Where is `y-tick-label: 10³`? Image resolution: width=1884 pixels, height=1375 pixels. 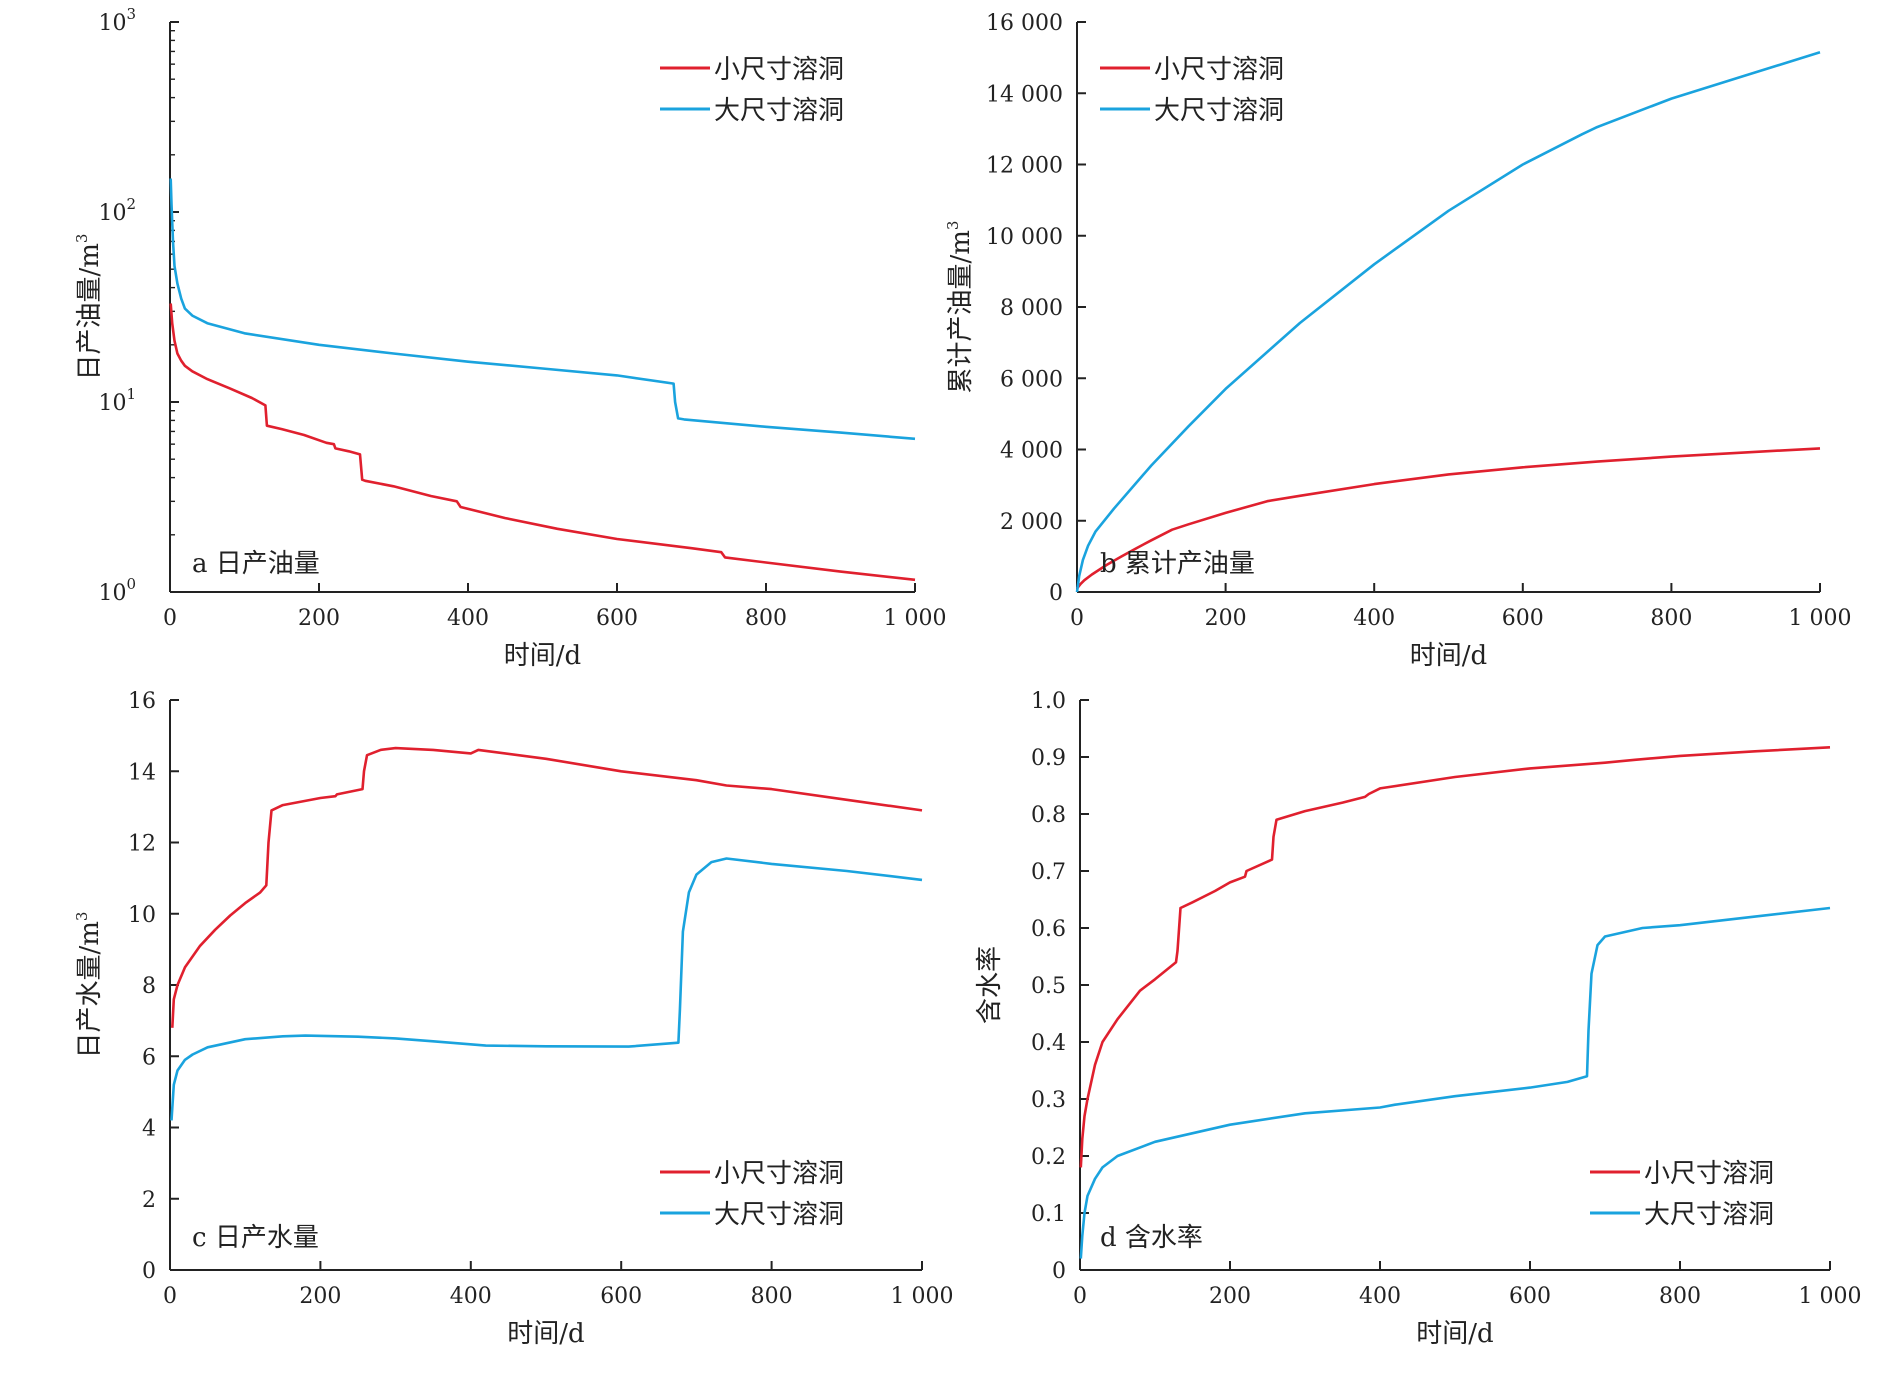 y-tick-label: 10³ is located at coordinates (117, 20).